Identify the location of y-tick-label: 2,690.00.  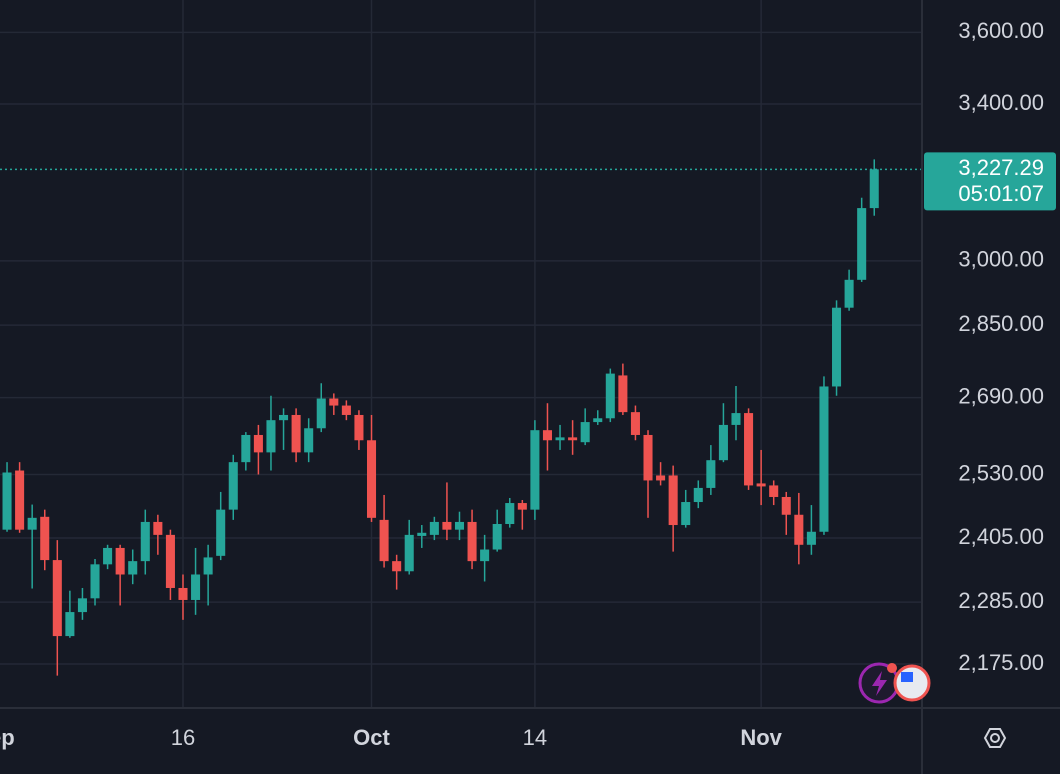
(1001, 395).